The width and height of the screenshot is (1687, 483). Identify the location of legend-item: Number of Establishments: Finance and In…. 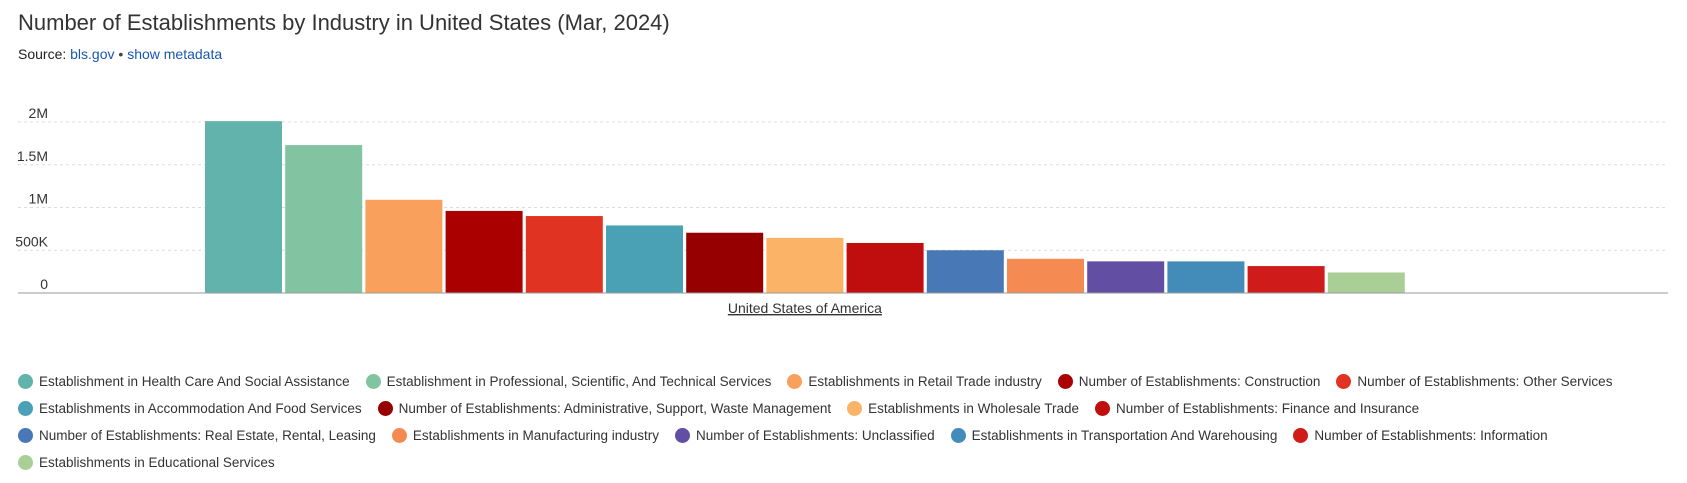
(1257, 408).